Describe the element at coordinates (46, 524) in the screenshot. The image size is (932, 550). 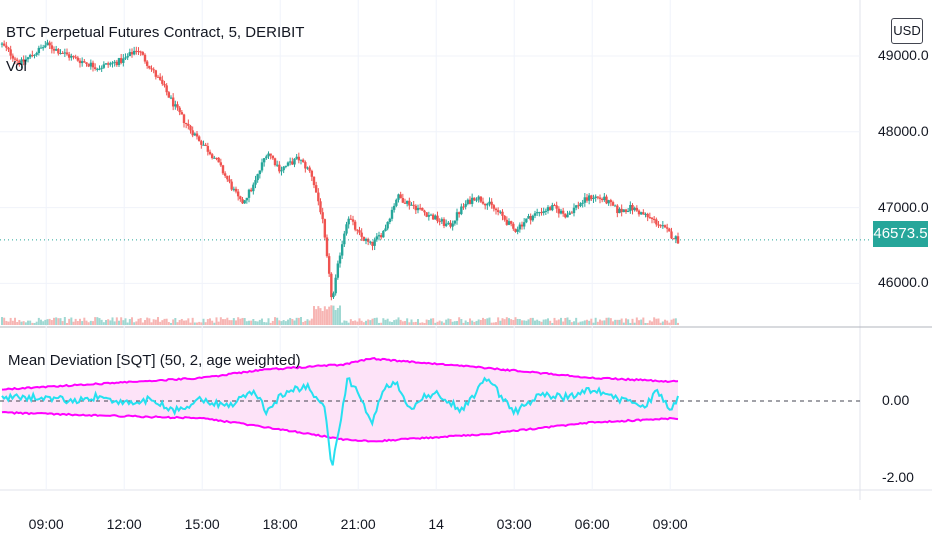
I see `time-axis-tick: 09:00` at that location.